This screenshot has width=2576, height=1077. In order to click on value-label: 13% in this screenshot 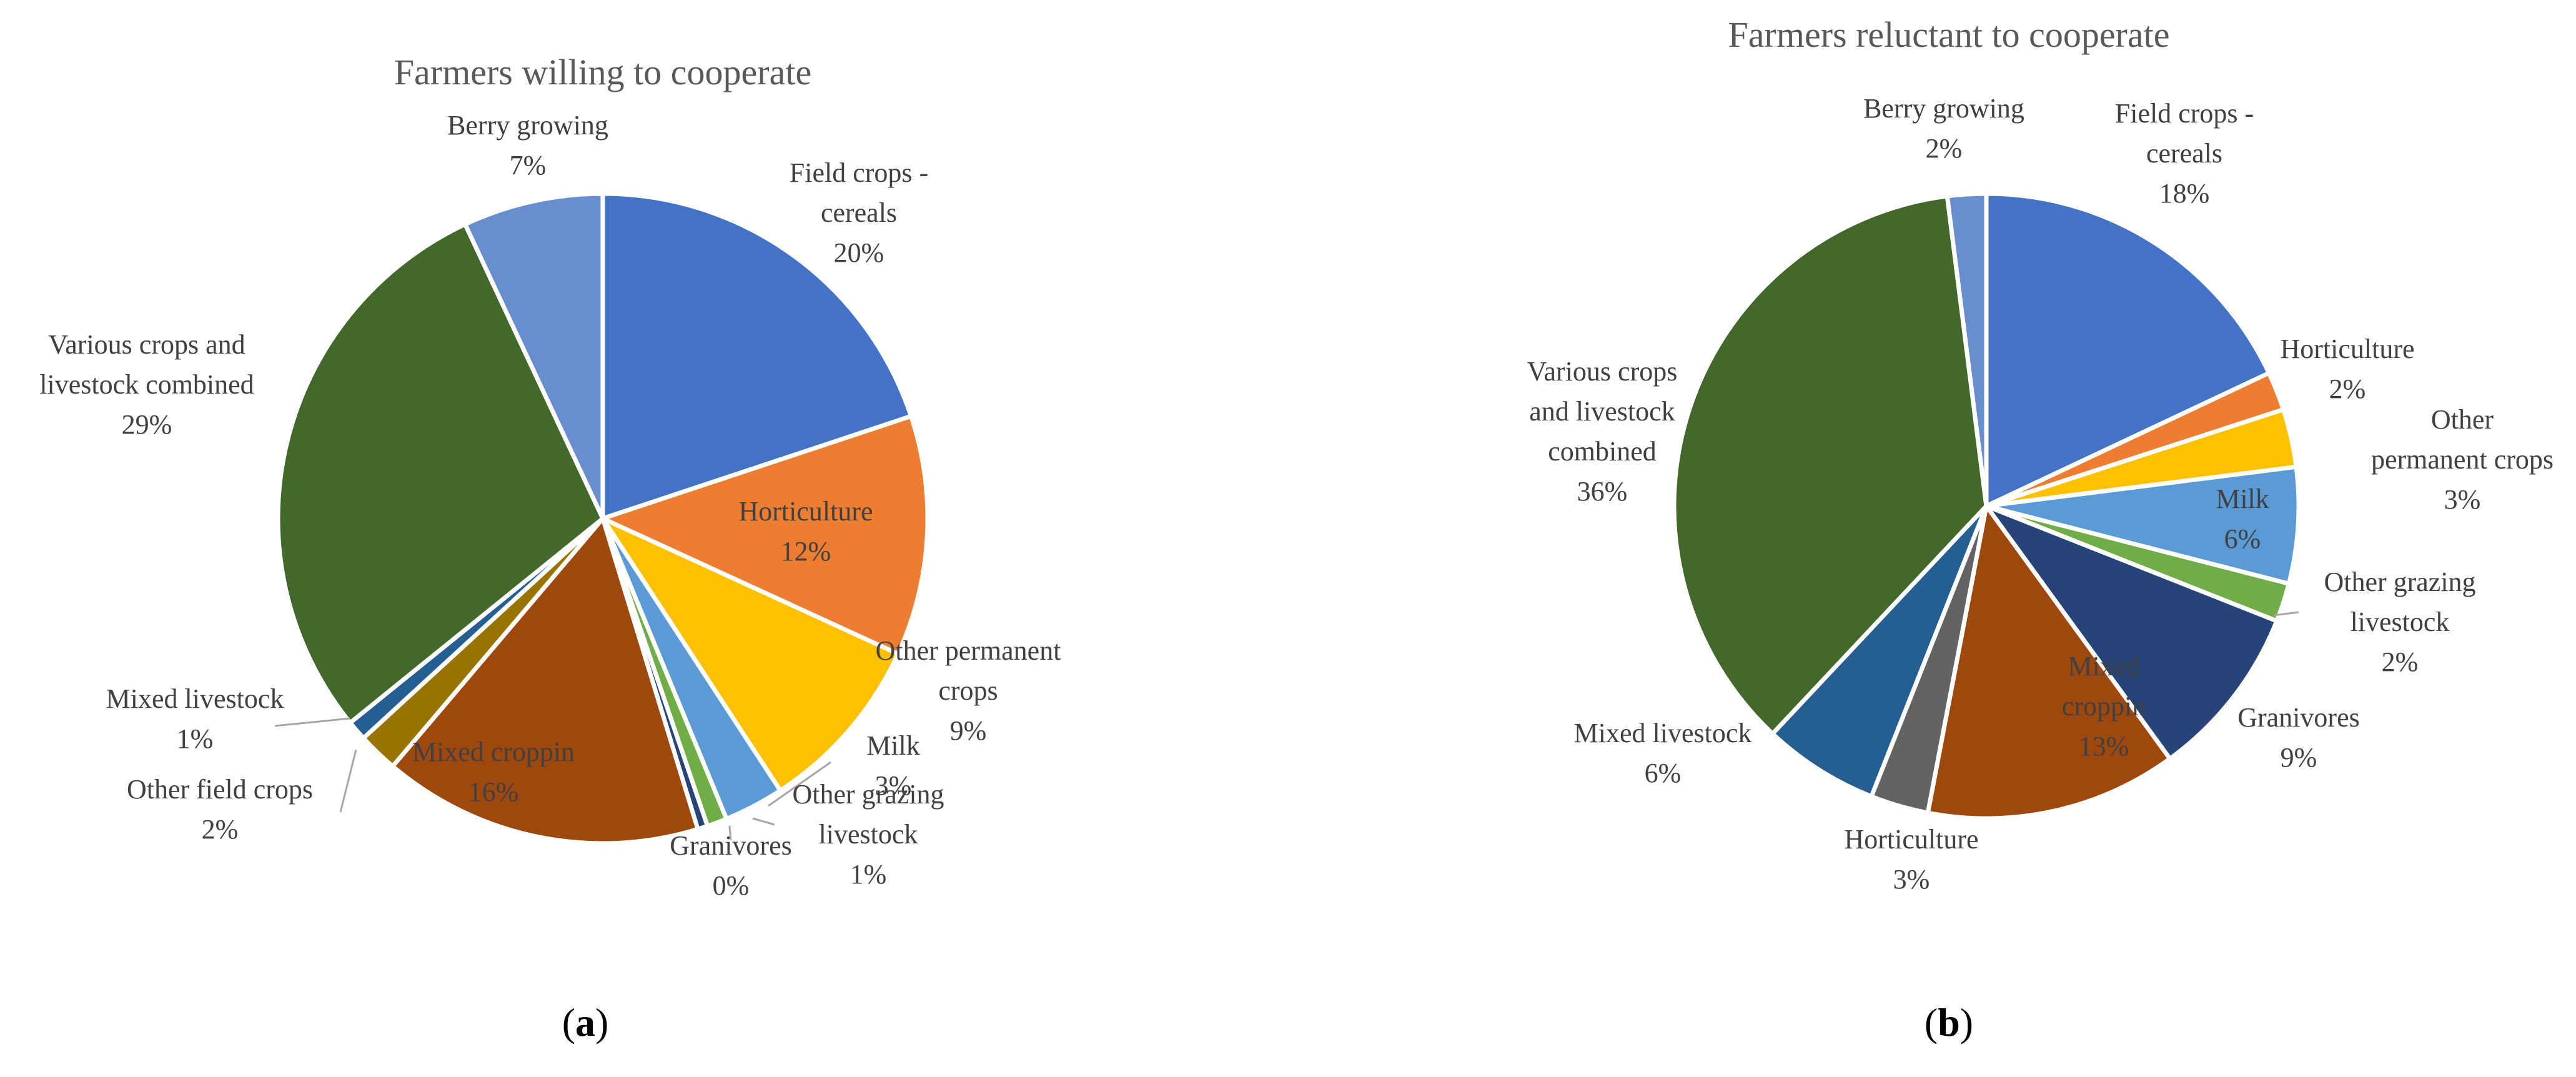, I will do `click(2104, 746)`.